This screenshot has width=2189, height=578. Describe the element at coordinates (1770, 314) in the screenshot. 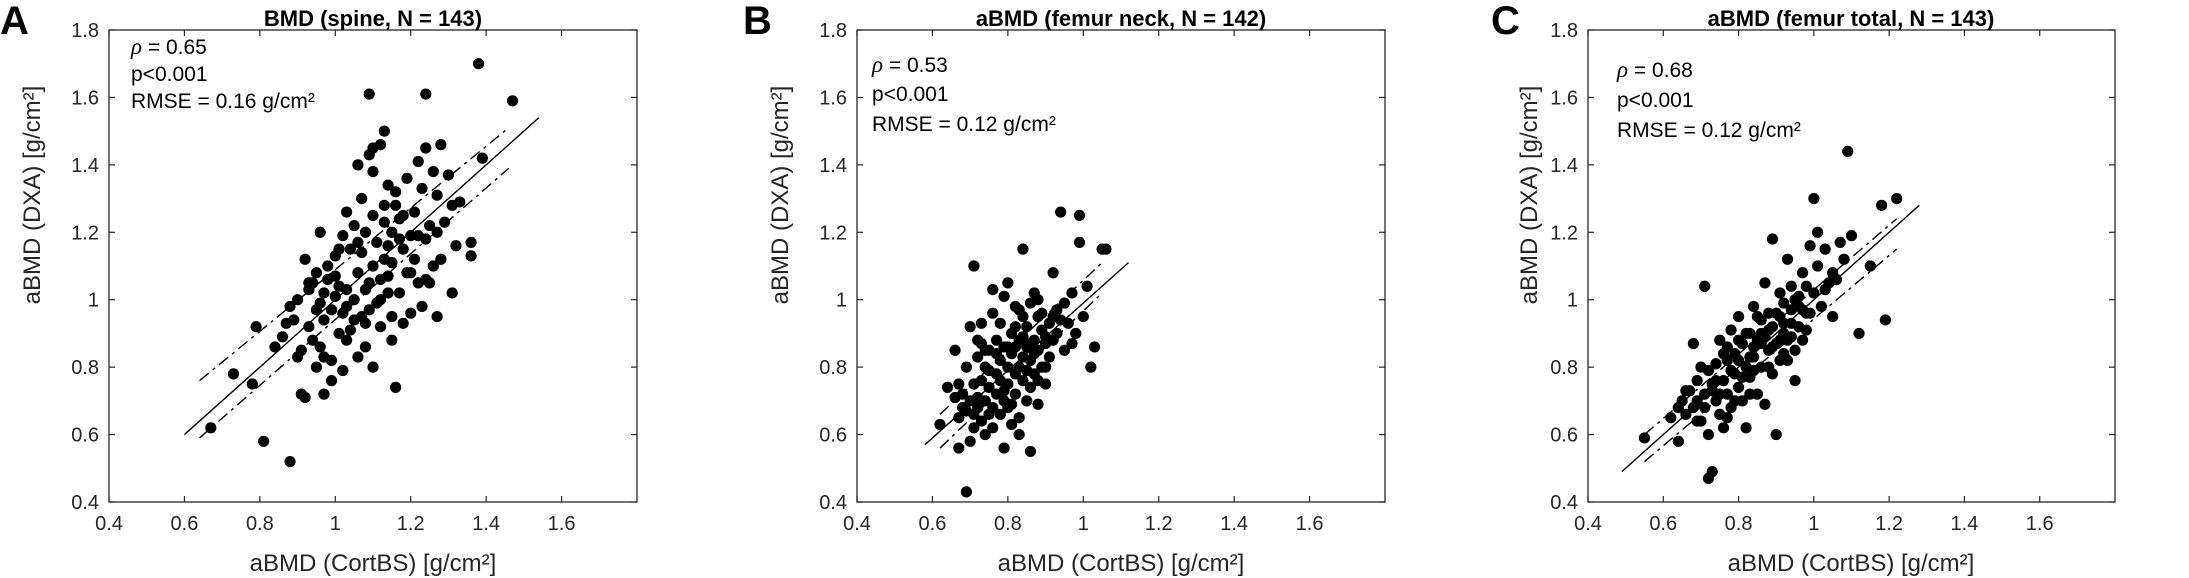

I see `data-points` at that location.